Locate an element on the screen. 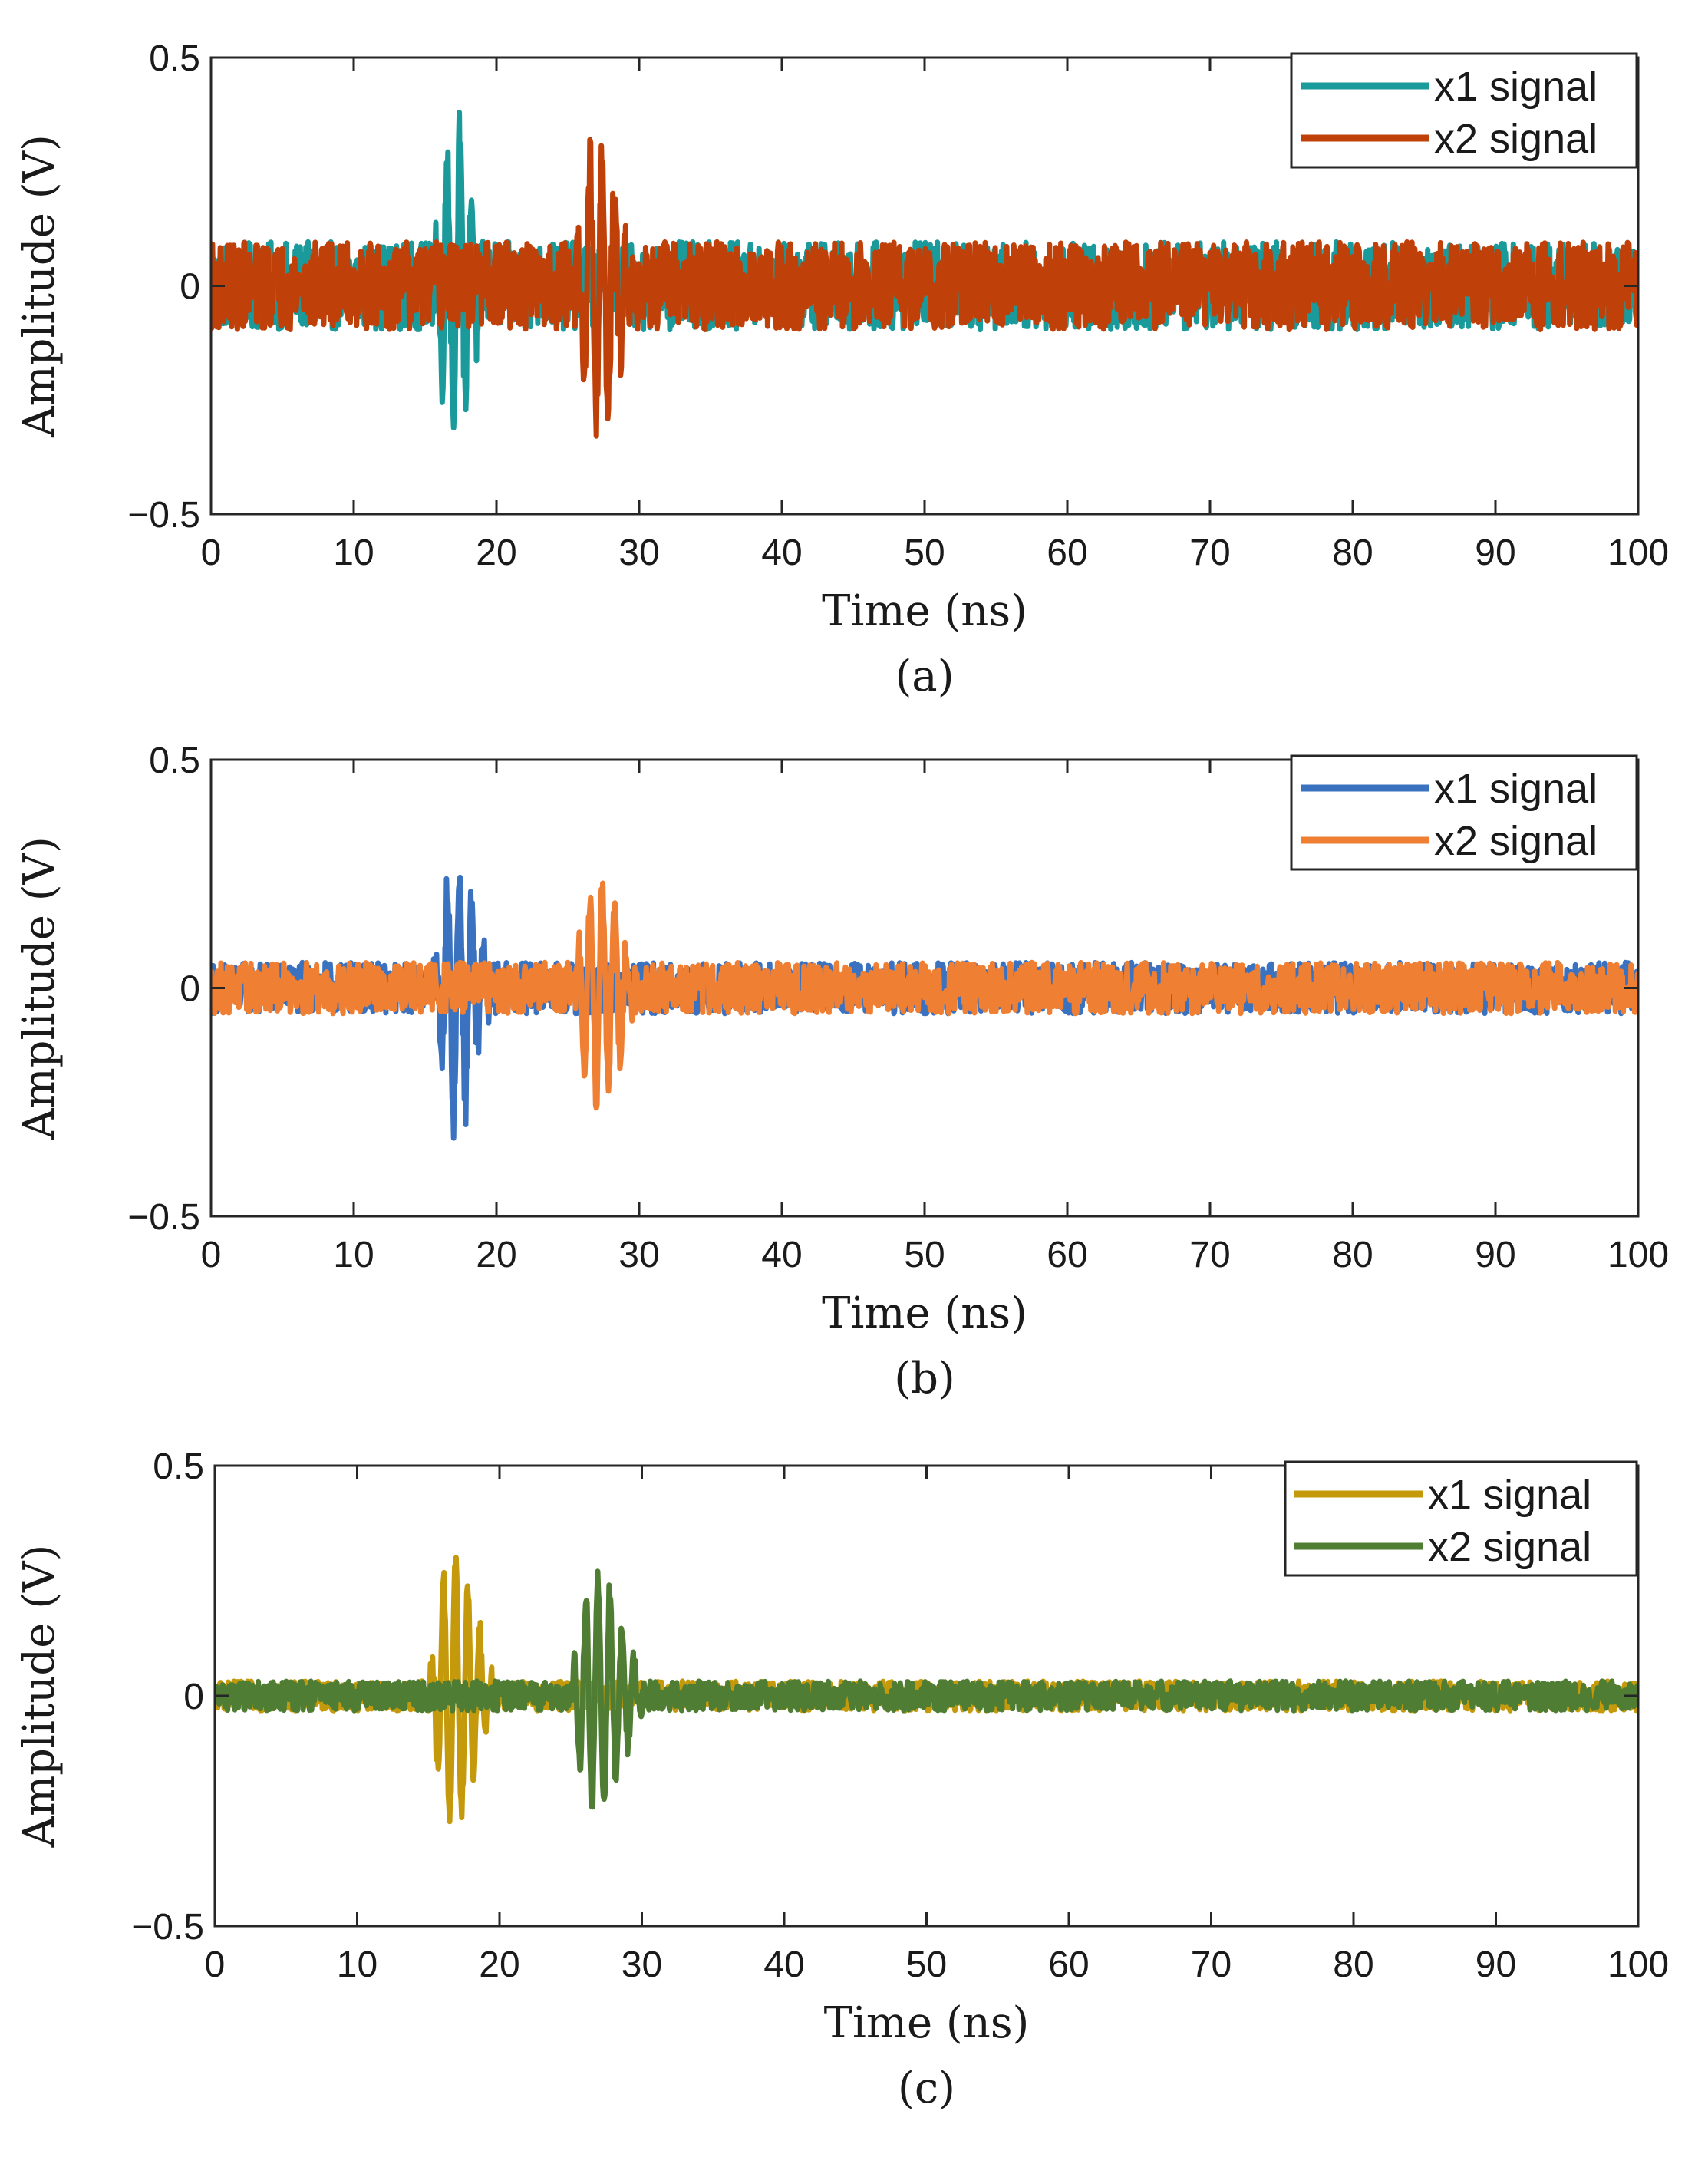 This screenshot has height=2177, width=1708. series-line-c-x2 is located at coordinates (926, 1689).